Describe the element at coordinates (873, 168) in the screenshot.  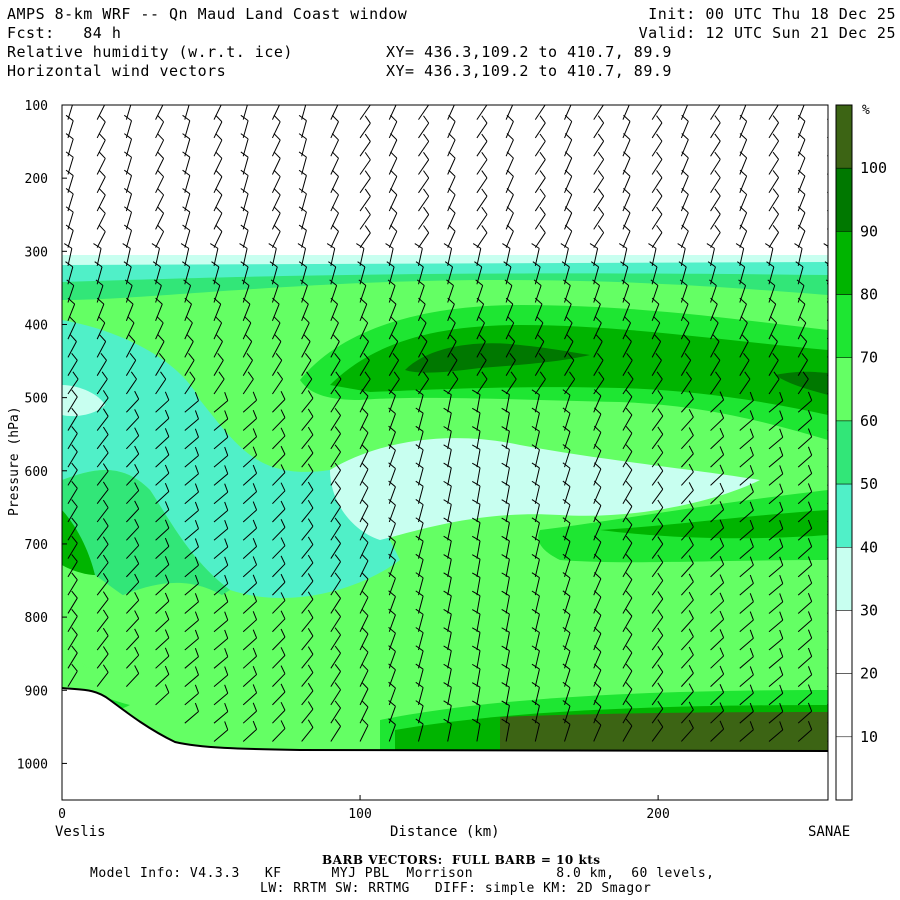
I see `colorbar-level-label: 100` at that location.